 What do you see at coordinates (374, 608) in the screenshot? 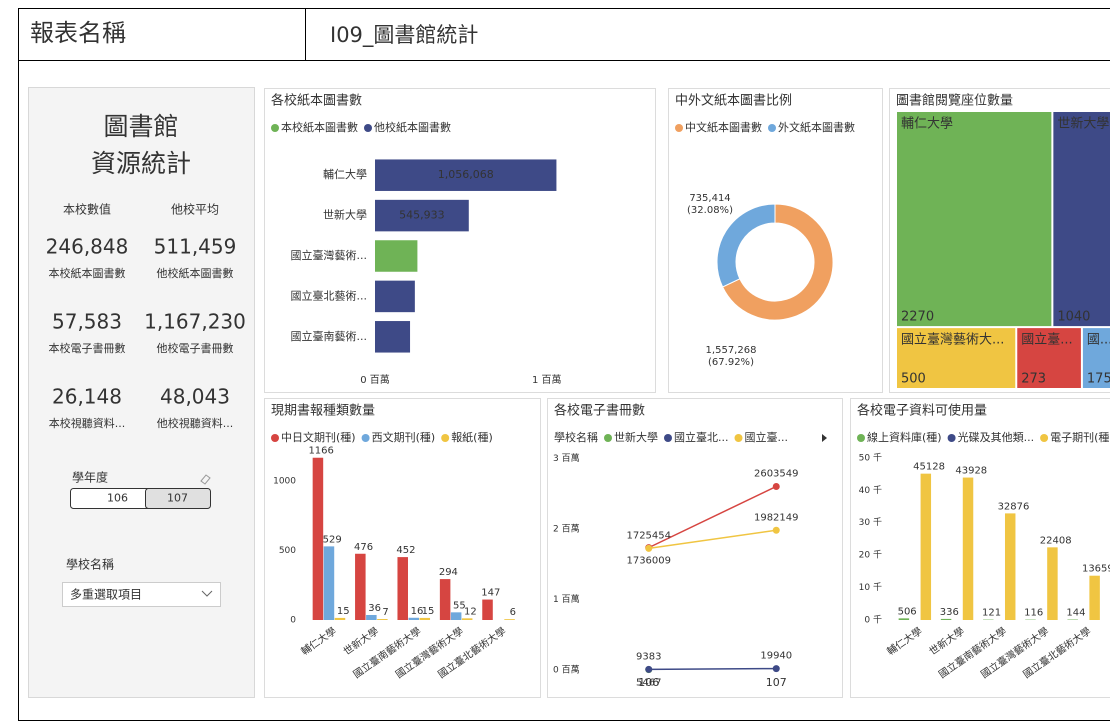
I see `bar-value-label: 36` at bounding box center [374, 608].